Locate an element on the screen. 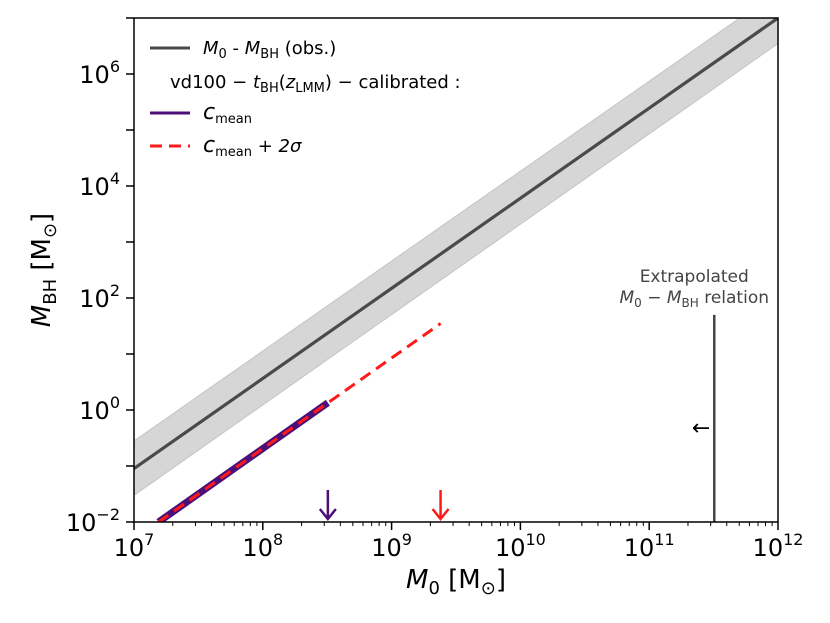 This screenshot has width=830, height=623. y-axis-title: MBH [M⊙] is located at coordinates (44, 270).